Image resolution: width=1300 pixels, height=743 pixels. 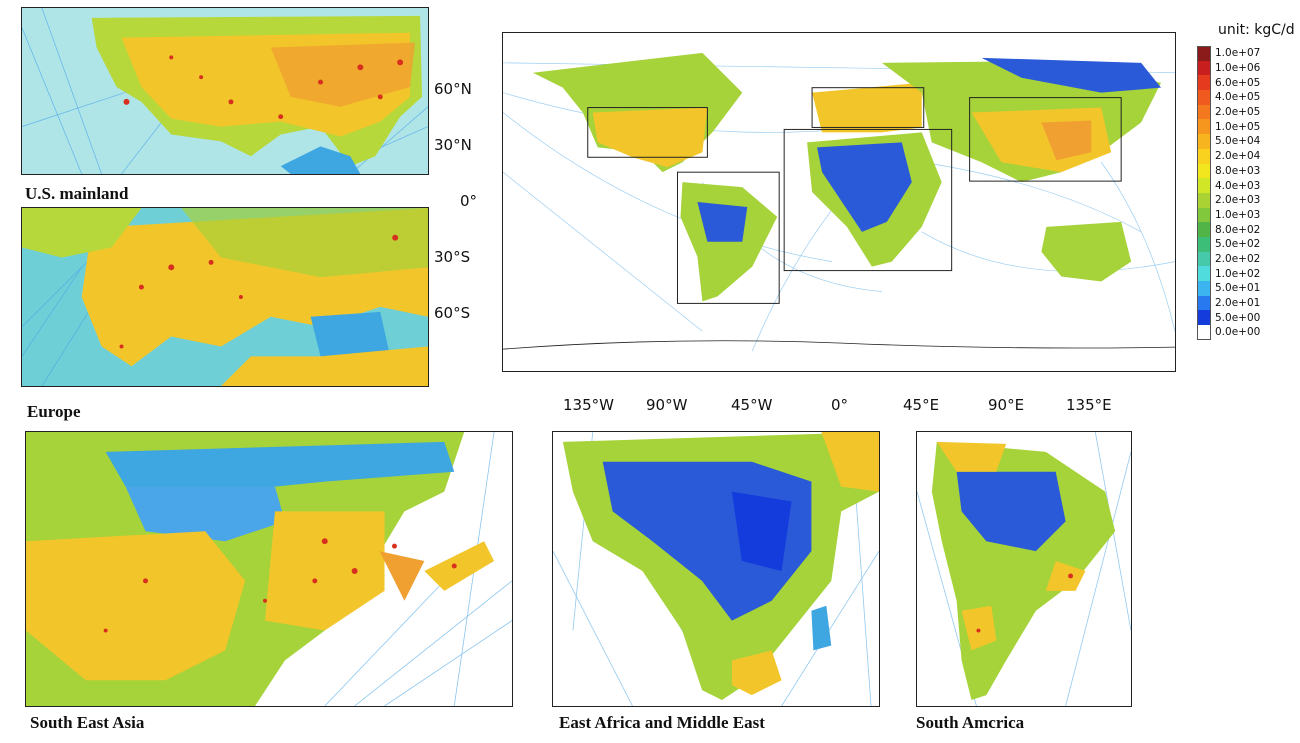 I want to click on legend-item: 4.0e+03, so click(x=1244, y=185).